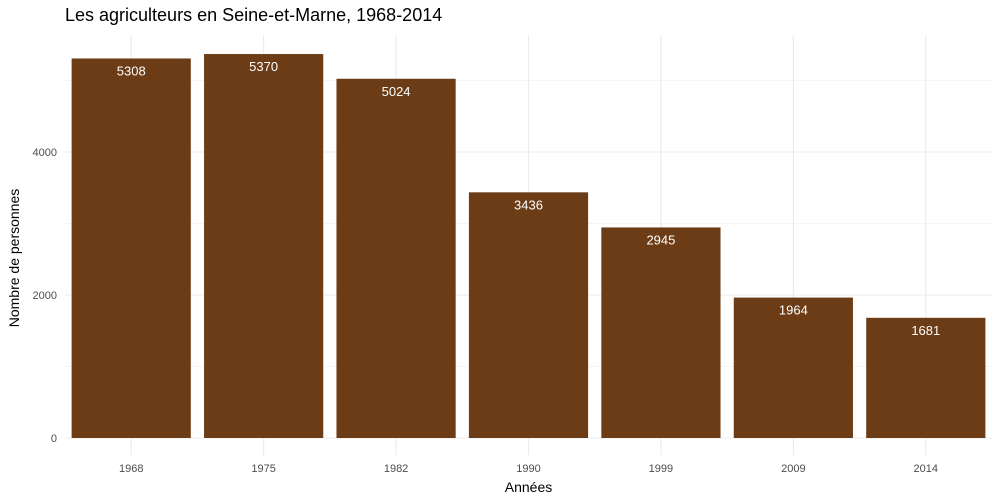 This screenshot has width=1000, height=500. What do you see at coordinates (926, 377) in the screenshot?
I see `bar-2014` at bounding box center [926, 377].